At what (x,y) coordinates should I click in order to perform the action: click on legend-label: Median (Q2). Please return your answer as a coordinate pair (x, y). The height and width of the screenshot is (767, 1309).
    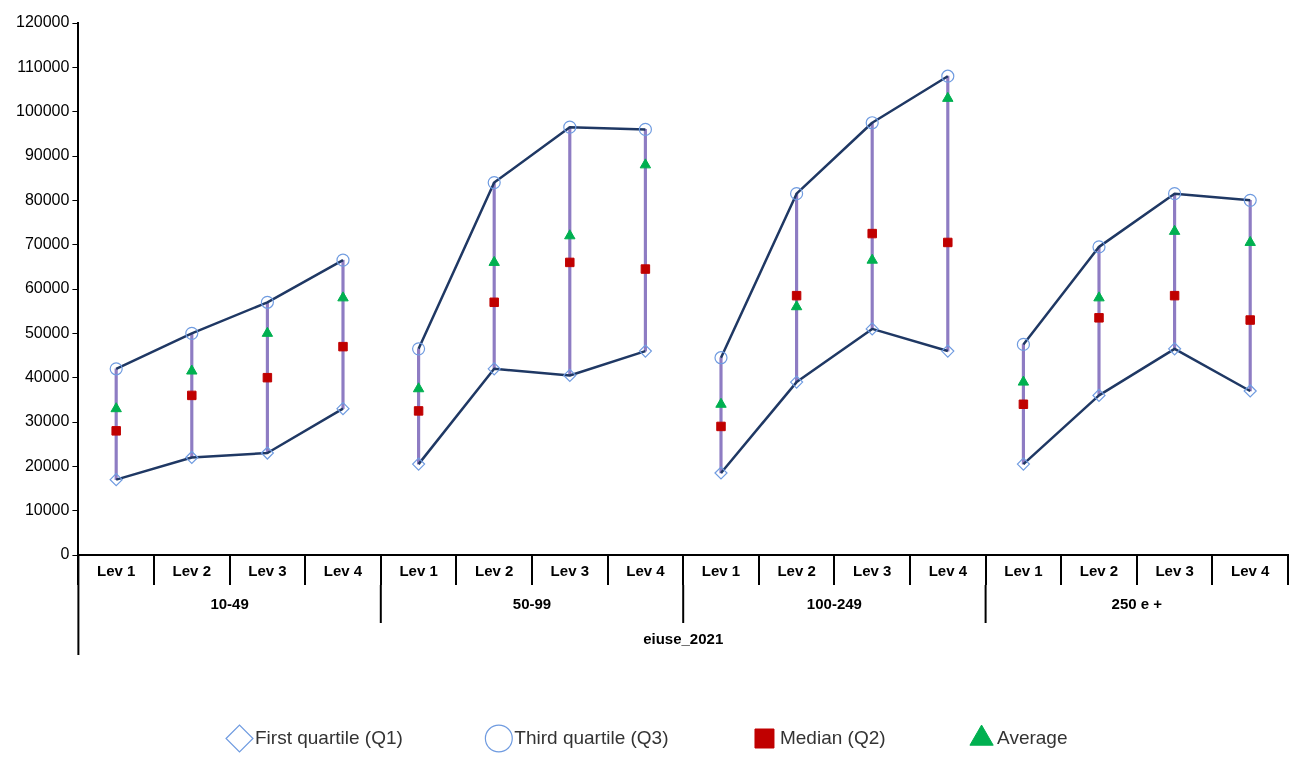
    Looking at the image, I should click on (832, 737).